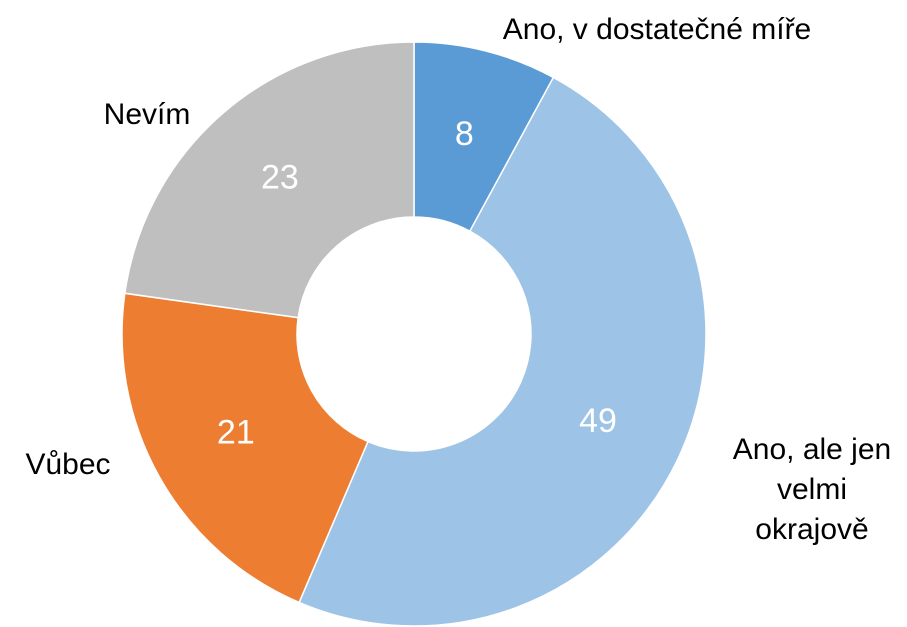 This screenshot has width=907, height=627. Describe the element at coordinates (280, 178) in the screenshot. I see `data-label: 23` at that location.